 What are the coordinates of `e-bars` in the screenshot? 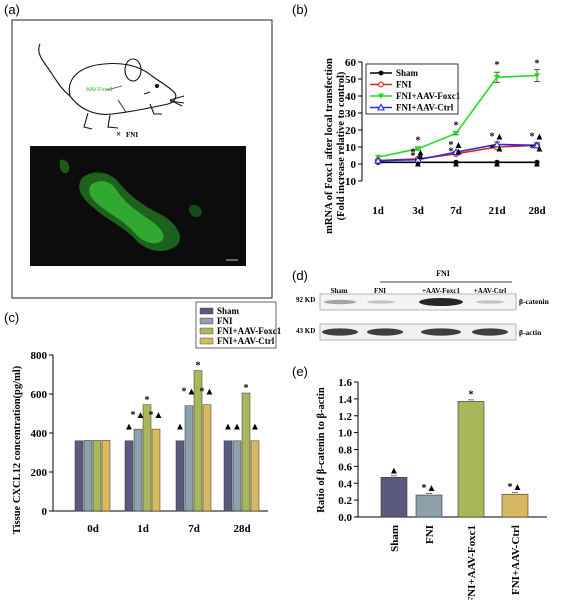 It's located at (454, 458).